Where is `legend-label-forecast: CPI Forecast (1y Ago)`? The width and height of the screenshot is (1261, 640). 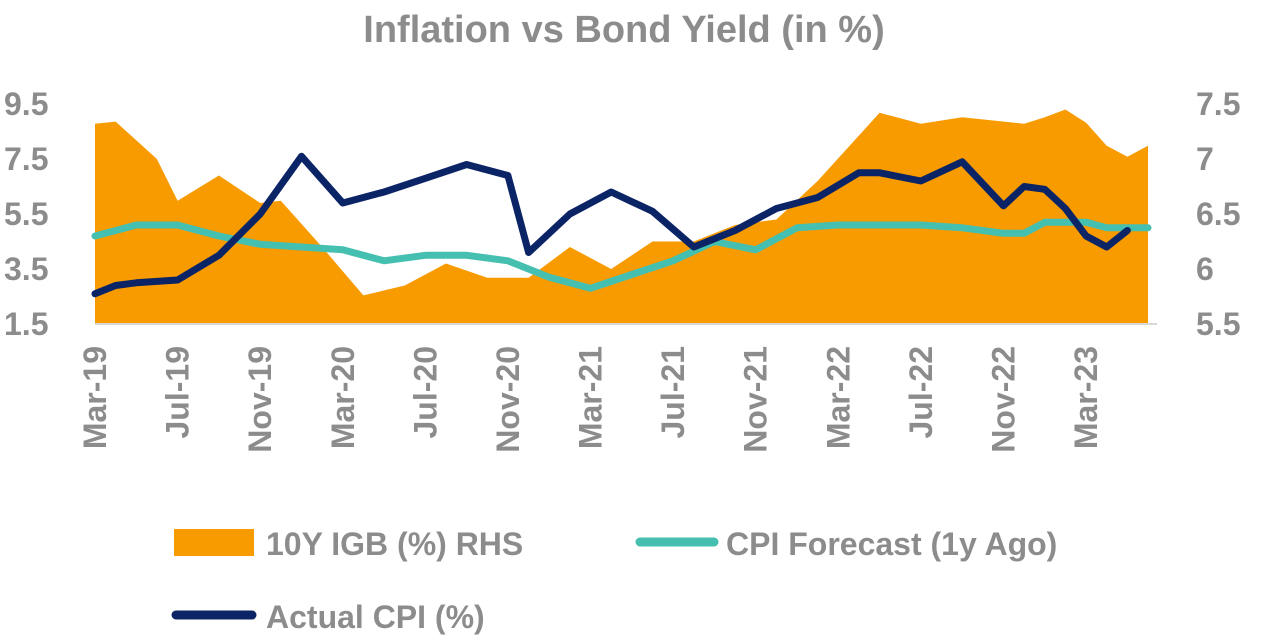
legend-label-forecast: CPI Forecast (1y Ago) is located at coordinates (891, 544).